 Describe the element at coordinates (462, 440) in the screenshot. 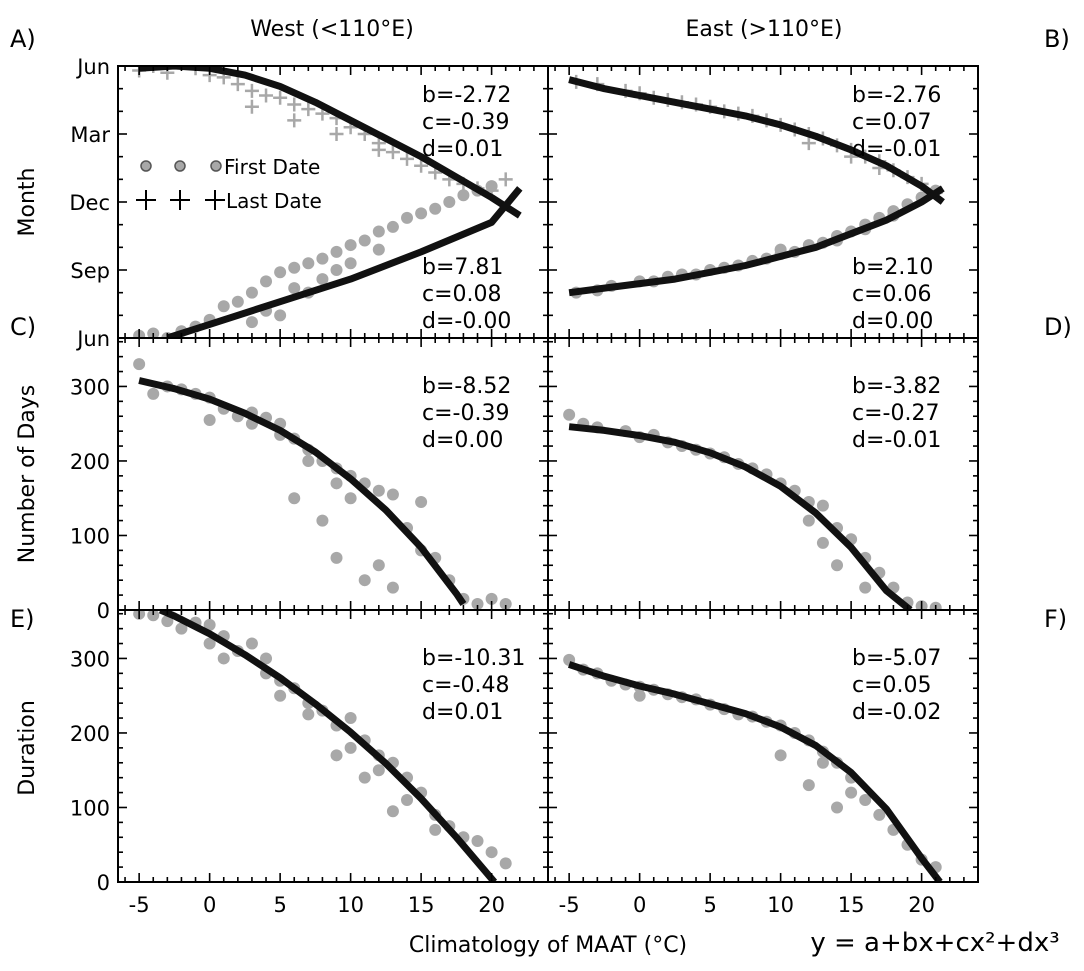

I see `panel-c-stat-d: d=0.00` at that location.